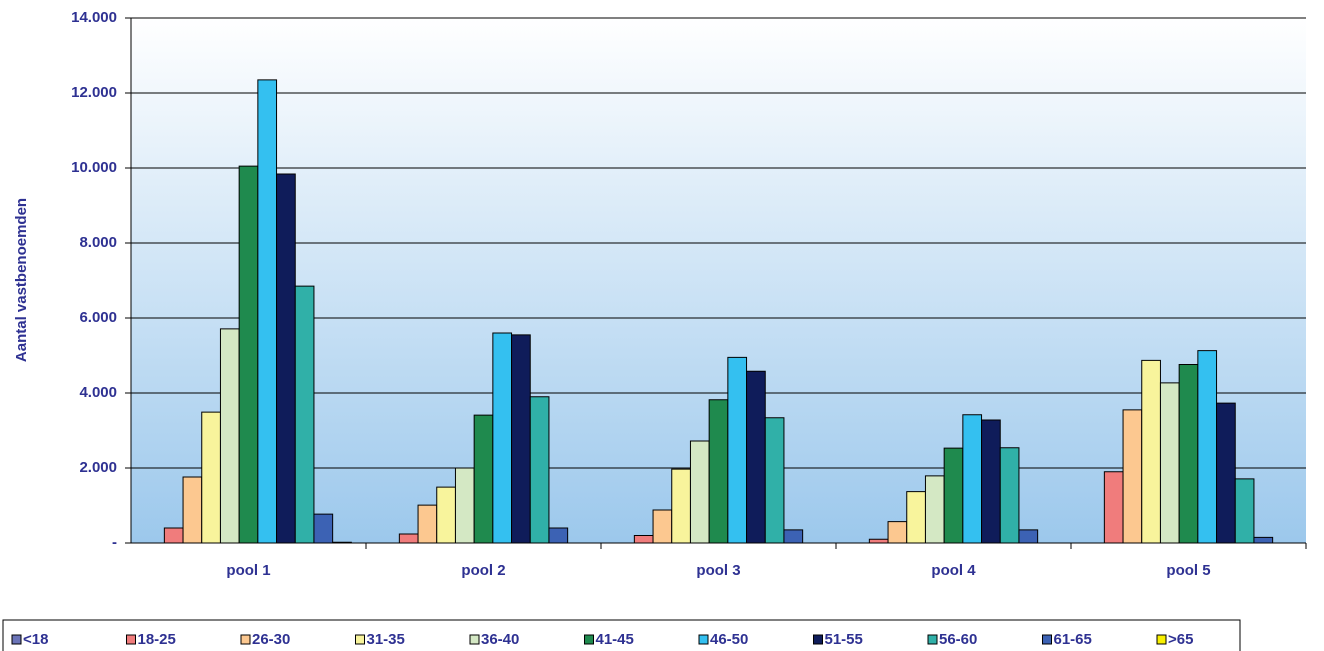 The width and height of the screenshot is (1324, 651). What do you see at coordinates (94, 92) in the screenshot?
I see `y-tick-label: 12.000` at bounding box center [94, 92].